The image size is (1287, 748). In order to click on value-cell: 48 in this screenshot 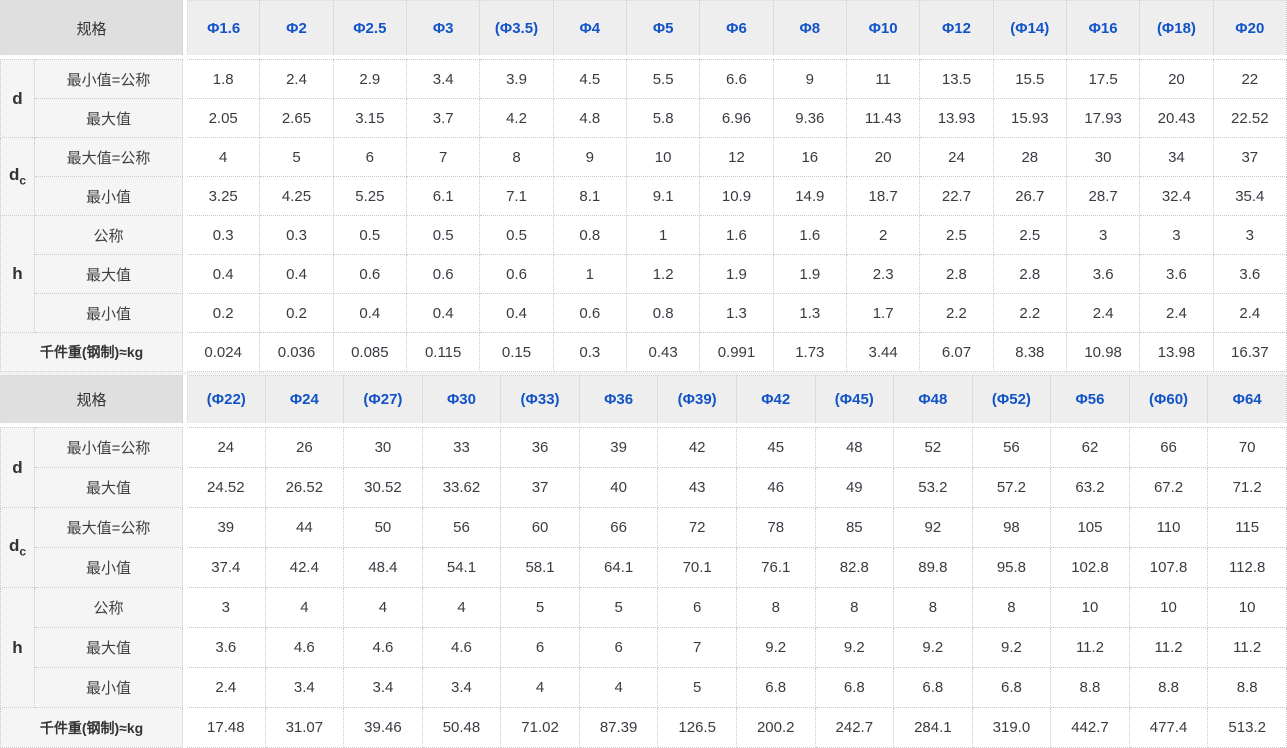, I will do `click(855, 447)`.